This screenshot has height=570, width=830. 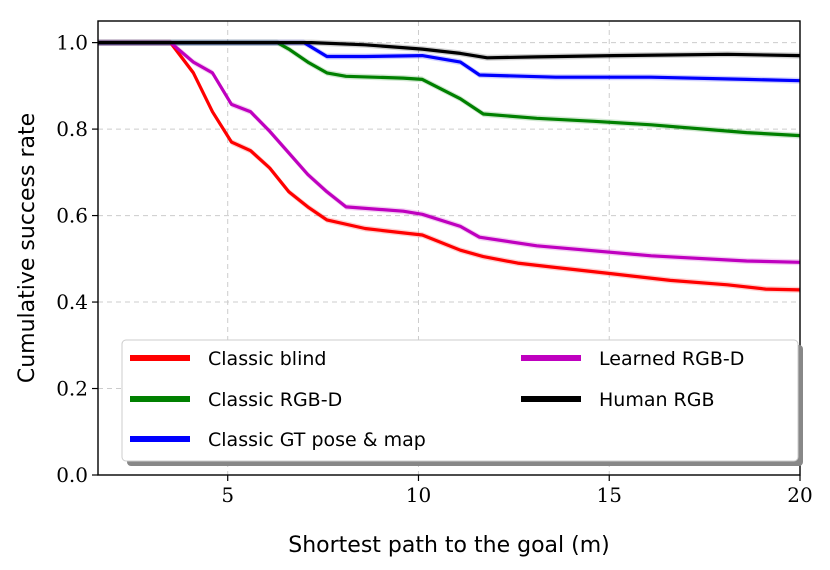 What do you see at coordinates (72, 475) in the screenshot?
I see `y-tick-label: 0.0` at bounding box center [72, 475].